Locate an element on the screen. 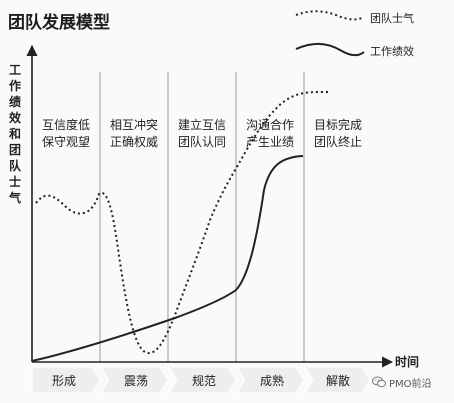 This screenshot has height=403, width=454. stage-name-norming: 规范 is located at coordinates (203, 381).